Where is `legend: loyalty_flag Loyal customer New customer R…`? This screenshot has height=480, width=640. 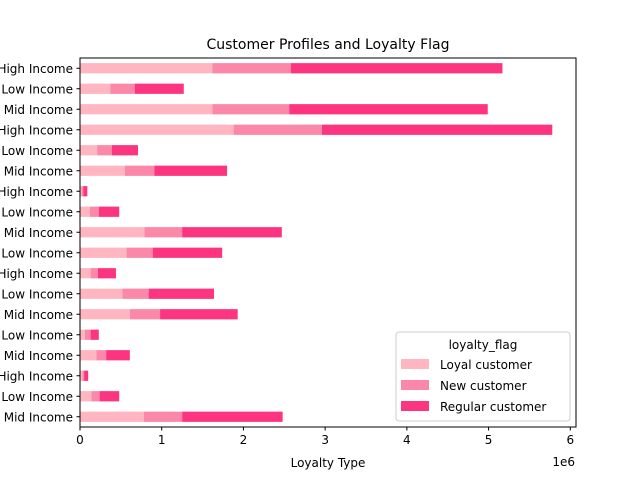
legend: loyalty_flag Loyal customer New customer R… is located at coordinates (483, 376).